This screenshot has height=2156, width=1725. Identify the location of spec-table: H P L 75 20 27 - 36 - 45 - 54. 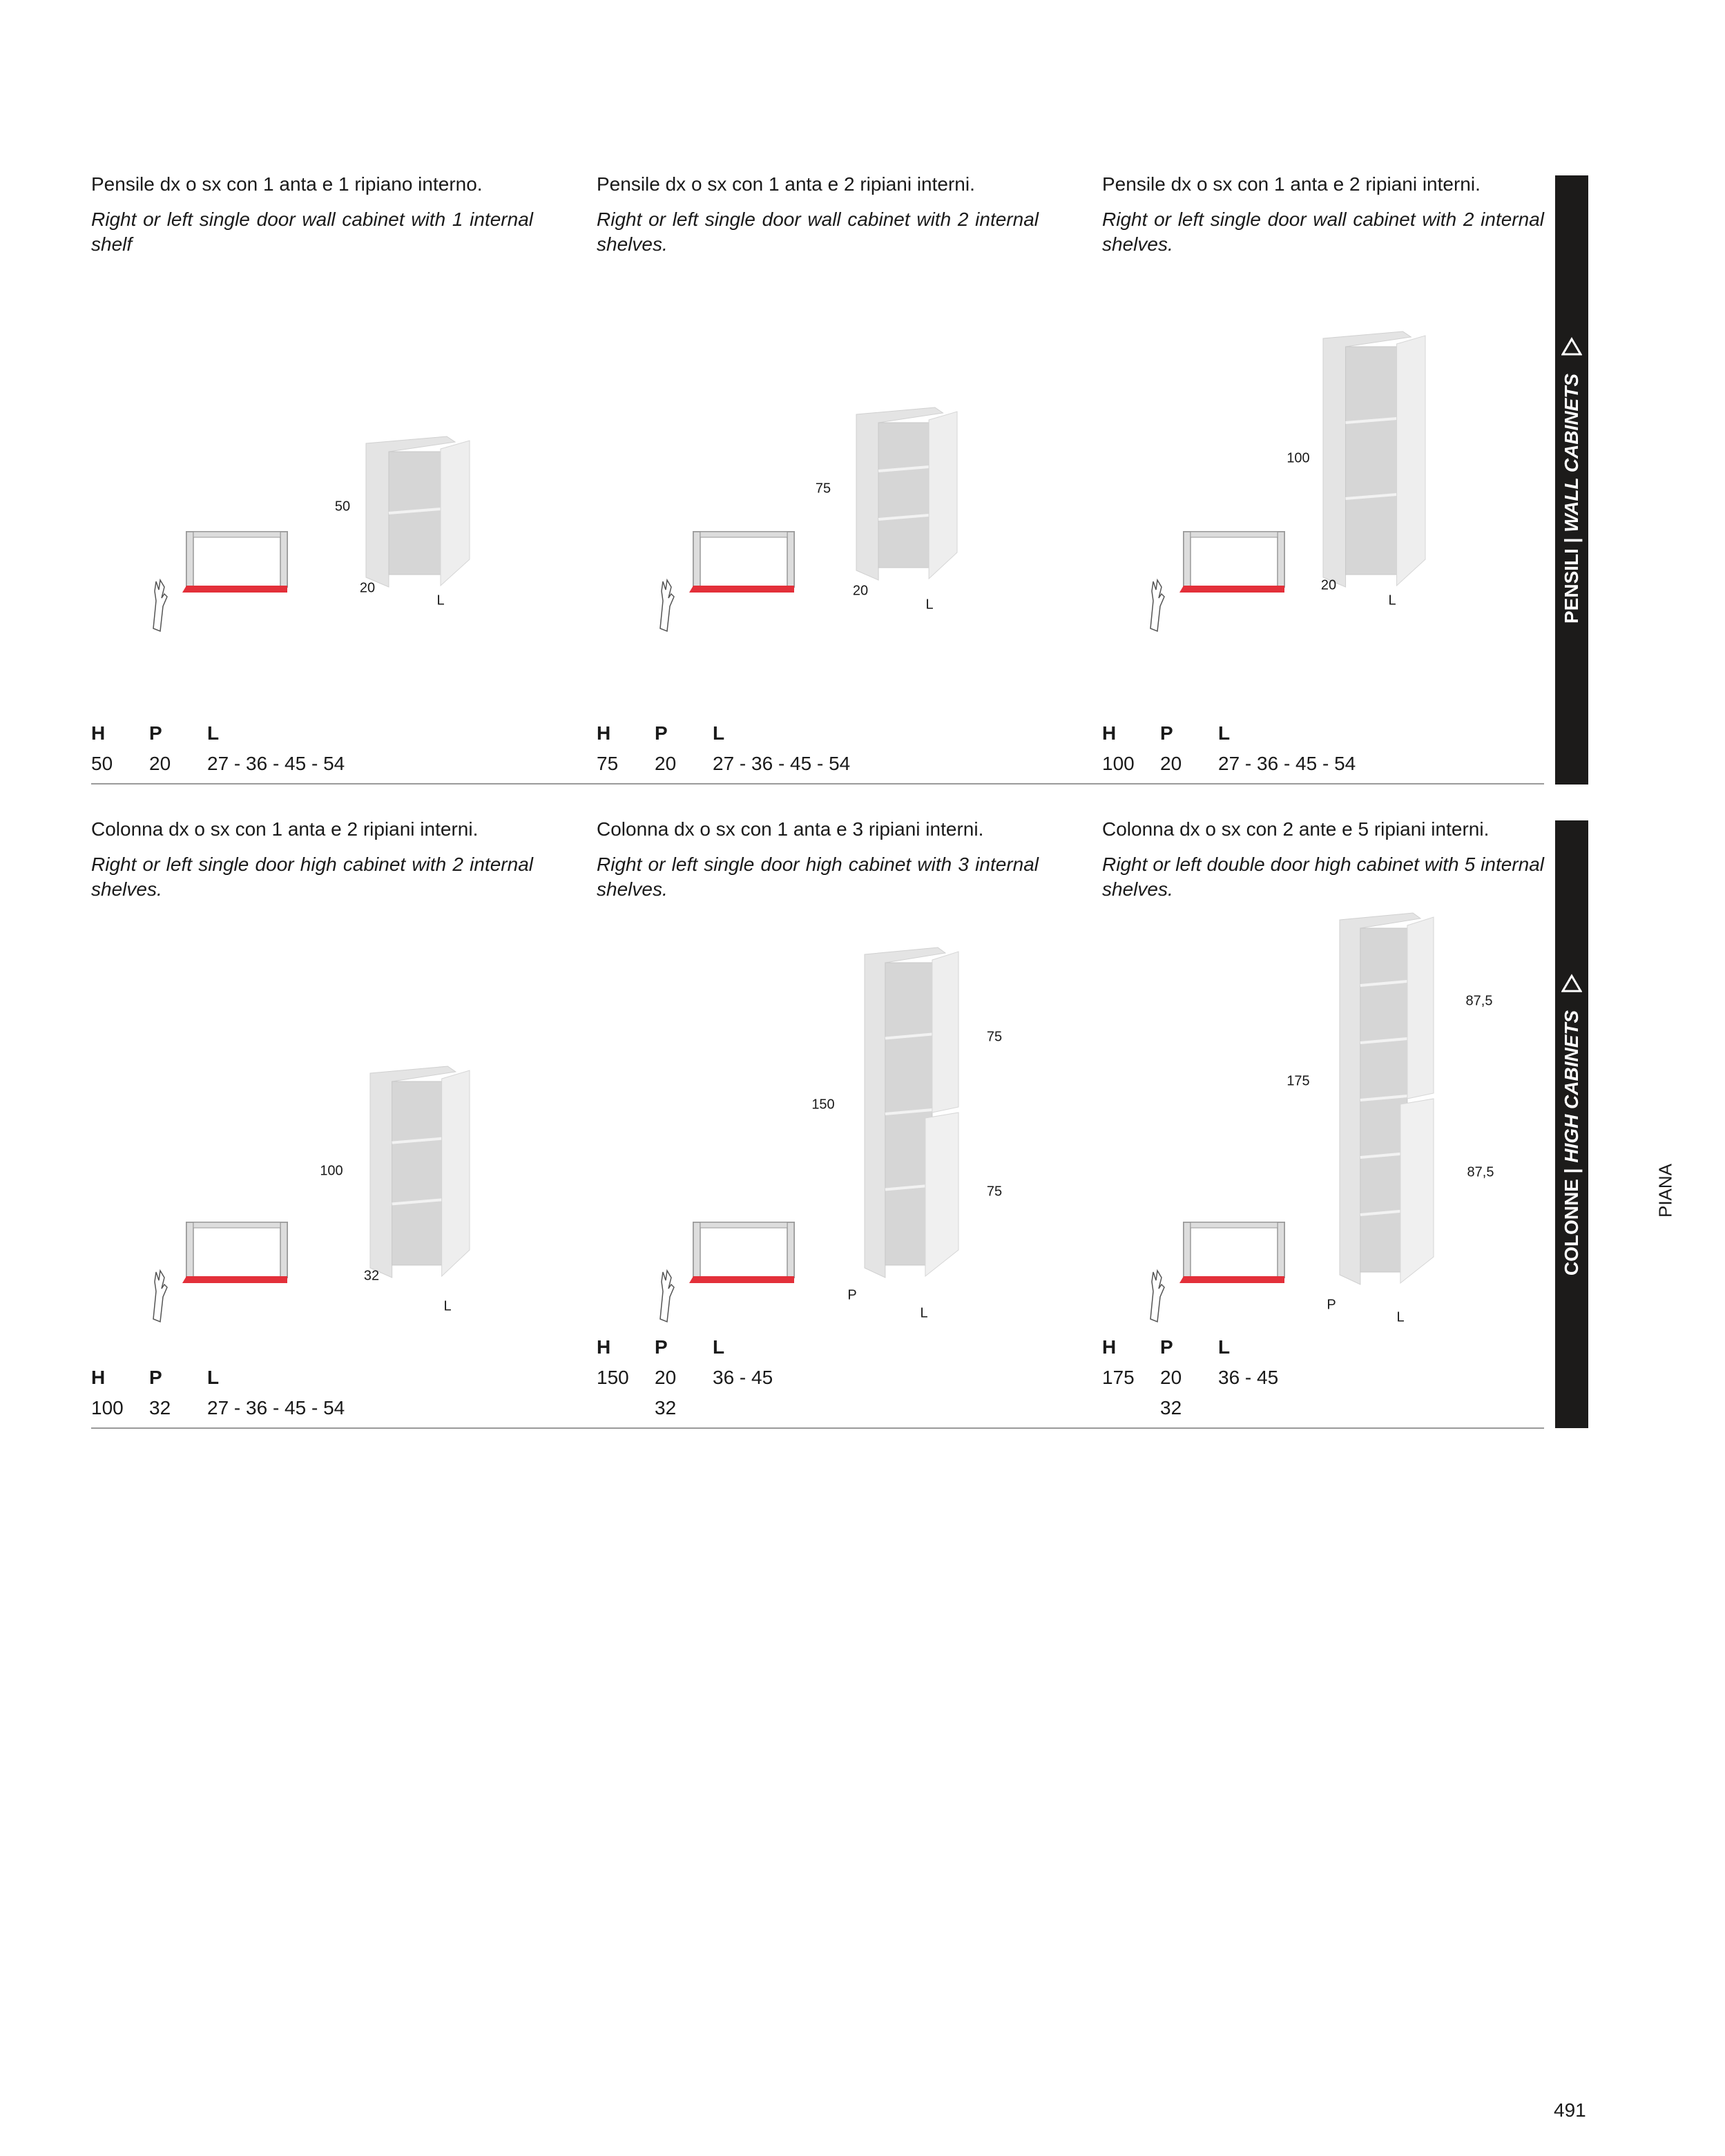
(818, 750).